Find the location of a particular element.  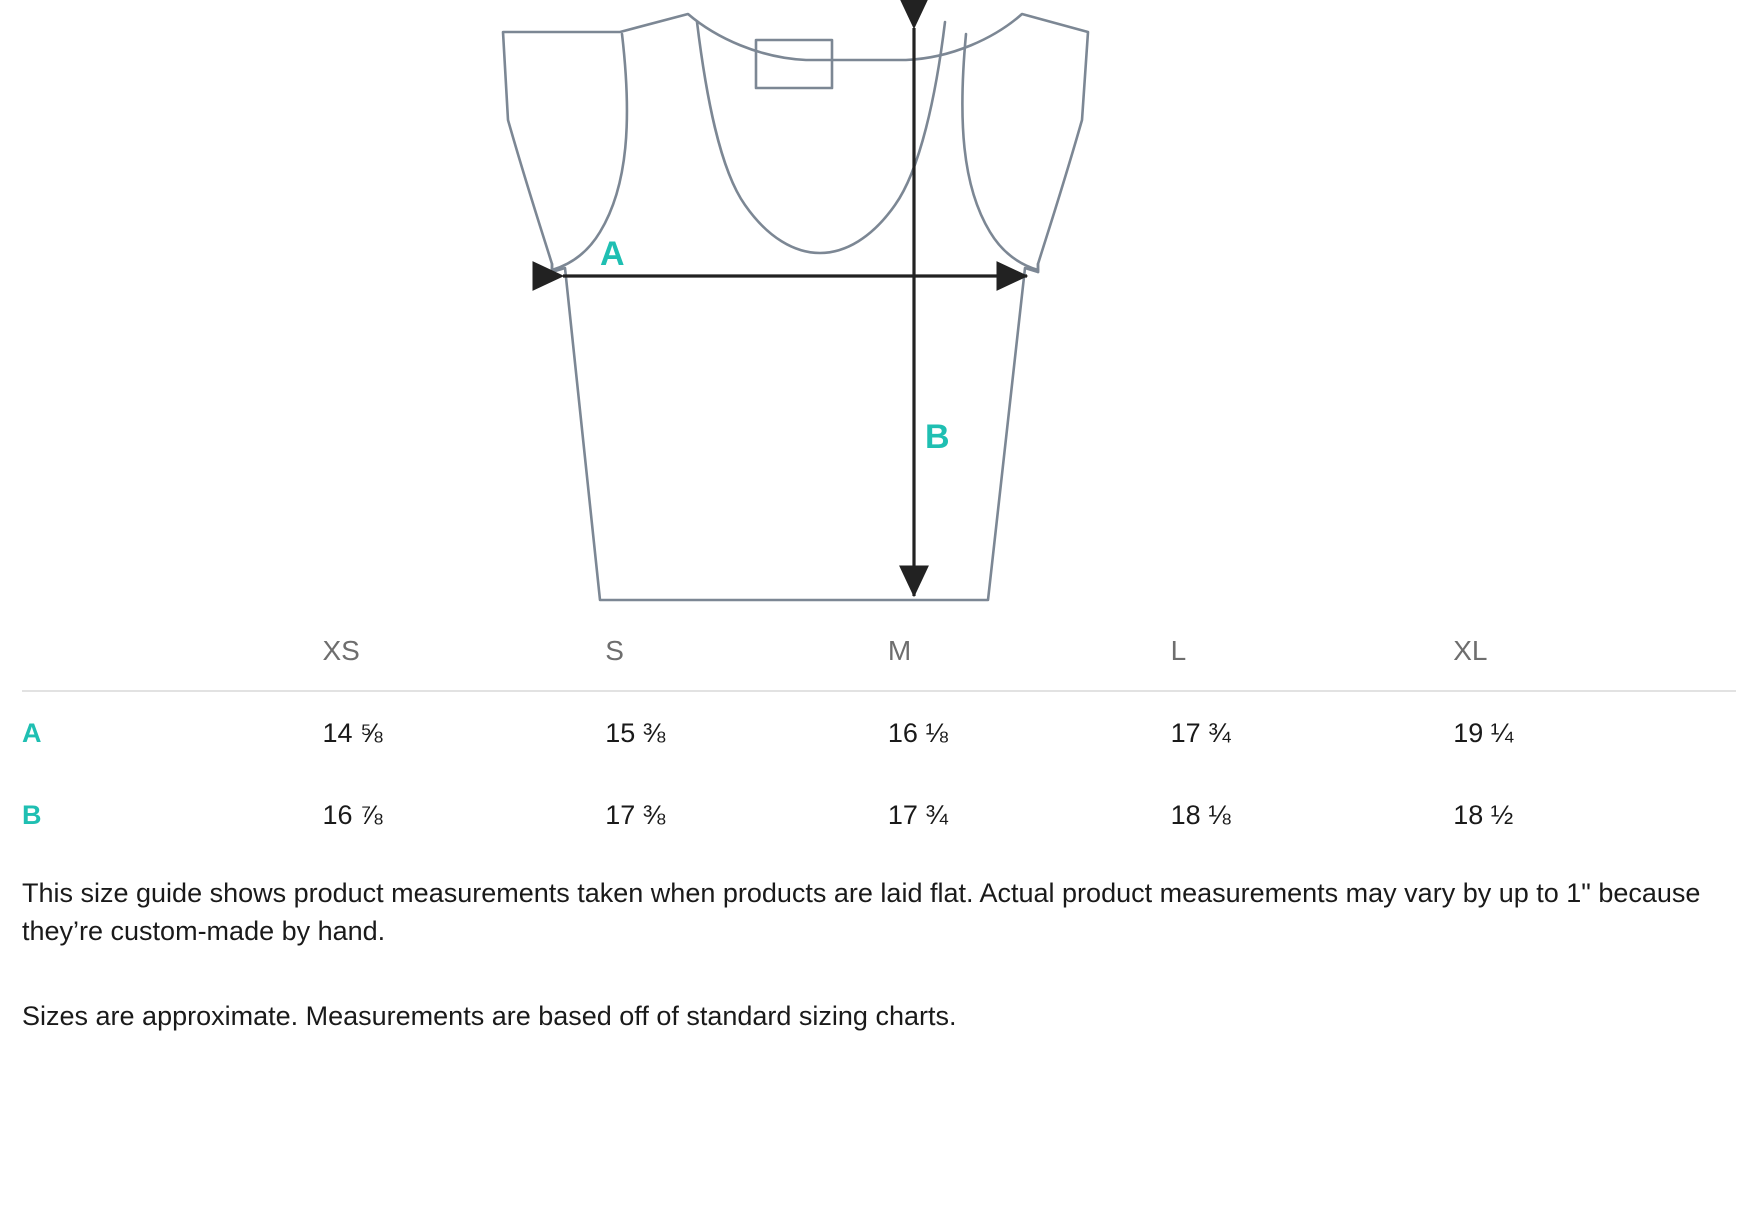

cell-a-xs: 14 ⅝ is located at coordinates (352, 732).